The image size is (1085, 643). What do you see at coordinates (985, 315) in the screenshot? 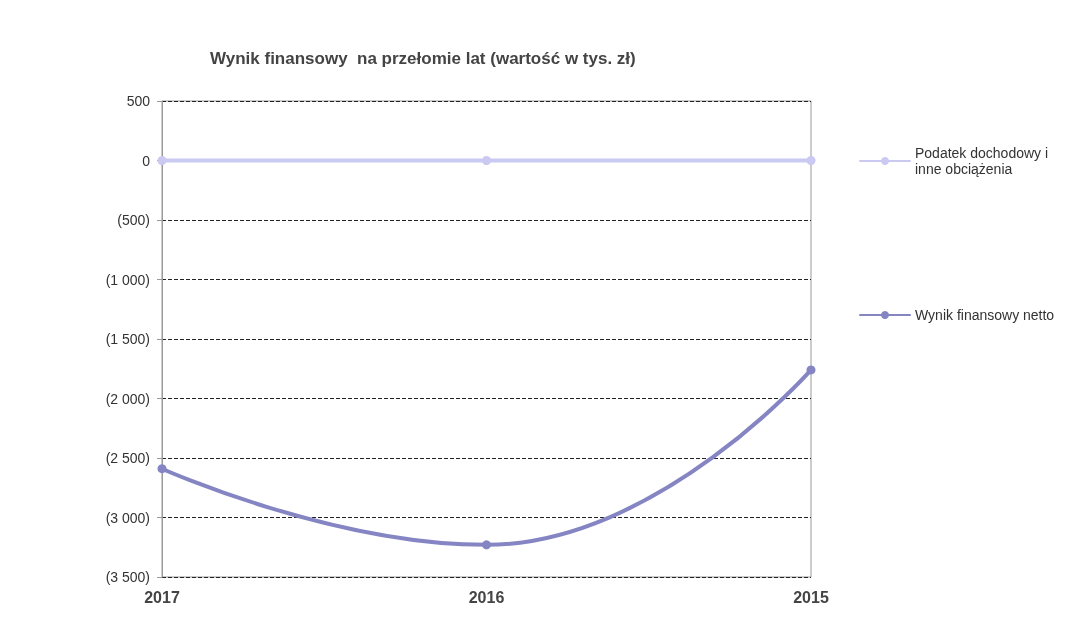
I see `legend-label: Wynik finansowy netto` at bounding box center [985, 315].